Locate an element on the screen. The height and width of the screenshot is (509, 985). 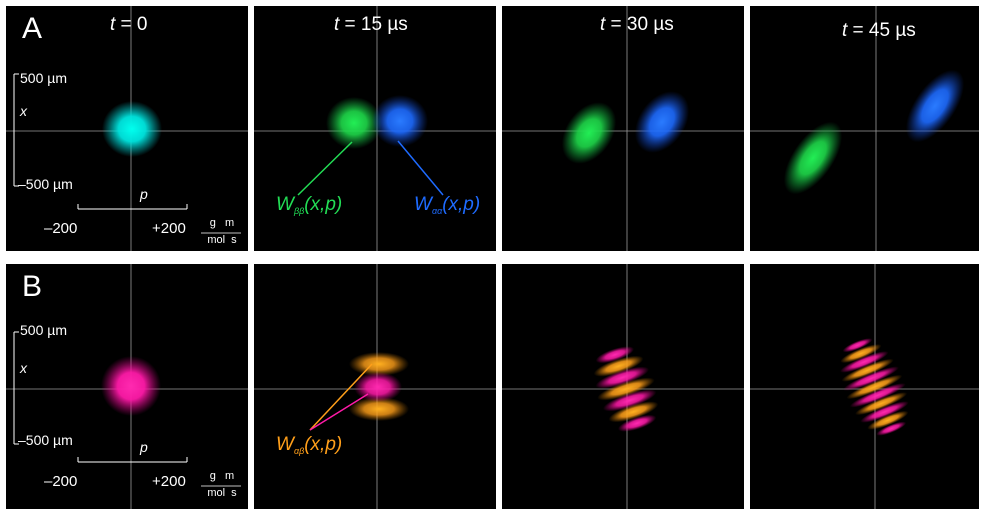
panel-b1: B 500 µm x –500 µm p –200 +200 g m mol s is located at coordinates (127, 386).